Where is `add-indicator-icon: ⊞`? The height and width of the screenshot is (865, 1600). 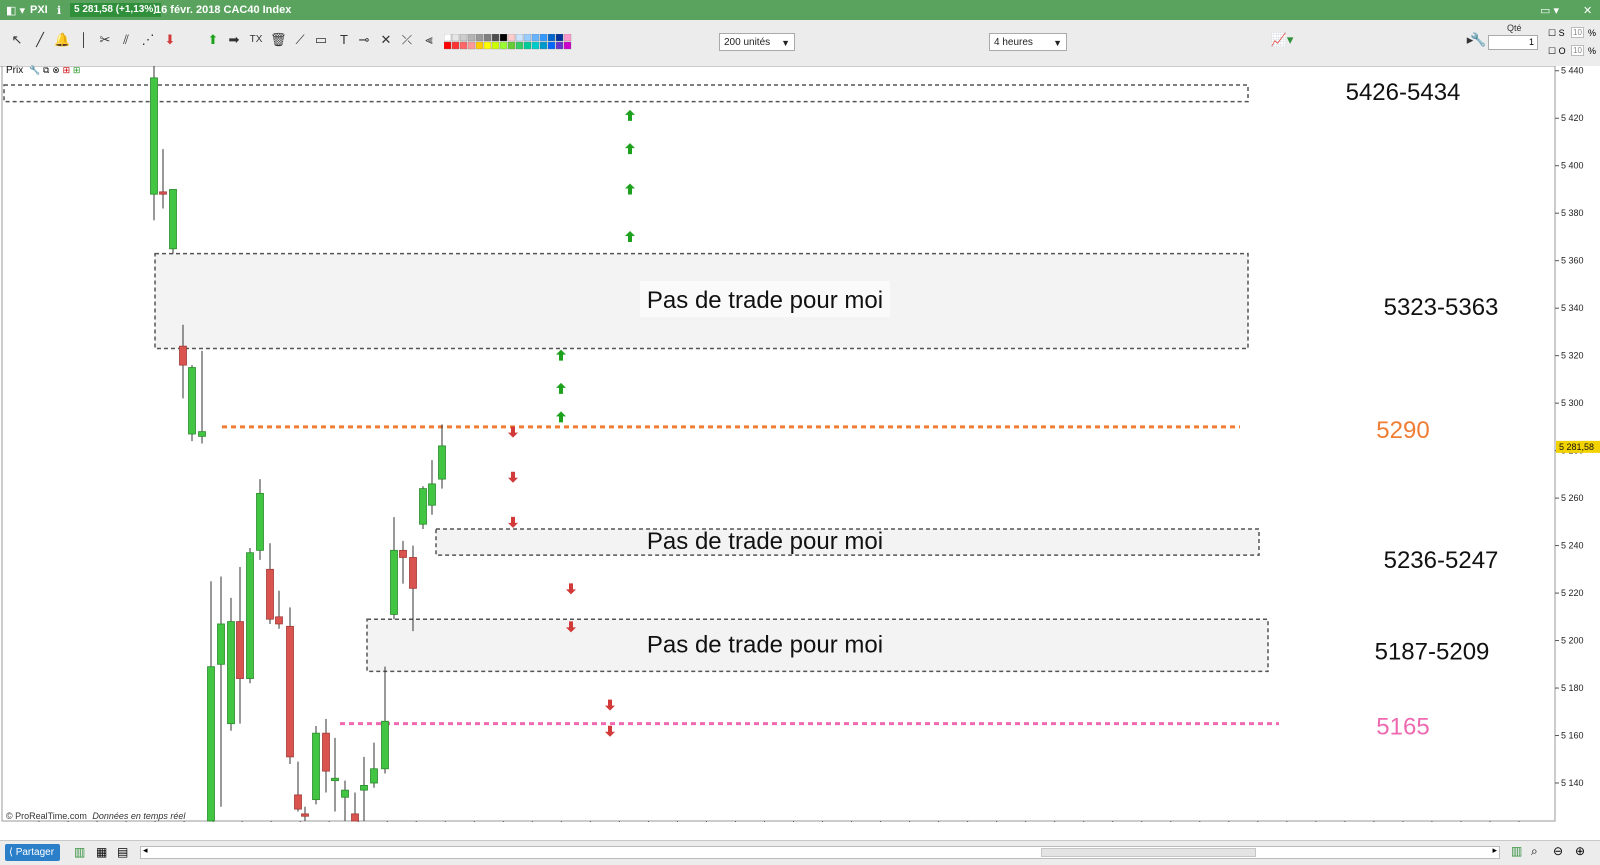 add-indicator-icon: ⊞ is located at coordinates (66, 70).